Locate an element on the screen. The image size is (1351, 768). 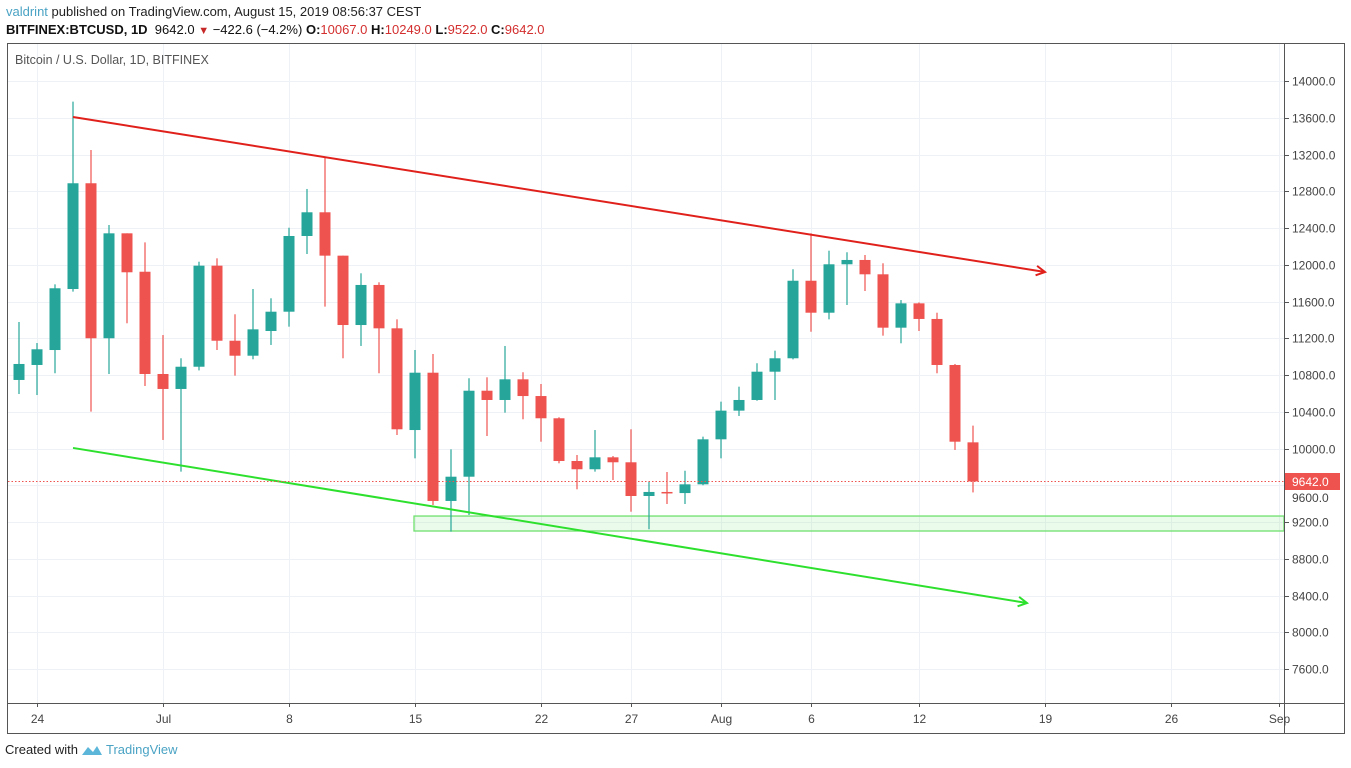
x-tick-label: 22 is located at coordinates (542, 719).